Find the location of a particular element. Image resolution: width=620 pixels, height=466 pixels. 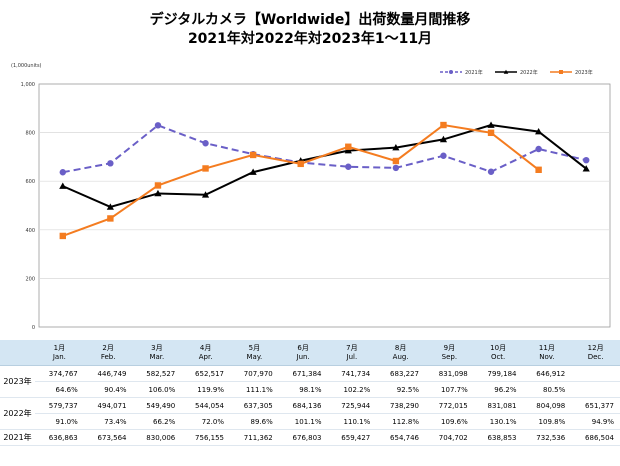

month-label-ja: 4月 is located at coordinates (205, 347).